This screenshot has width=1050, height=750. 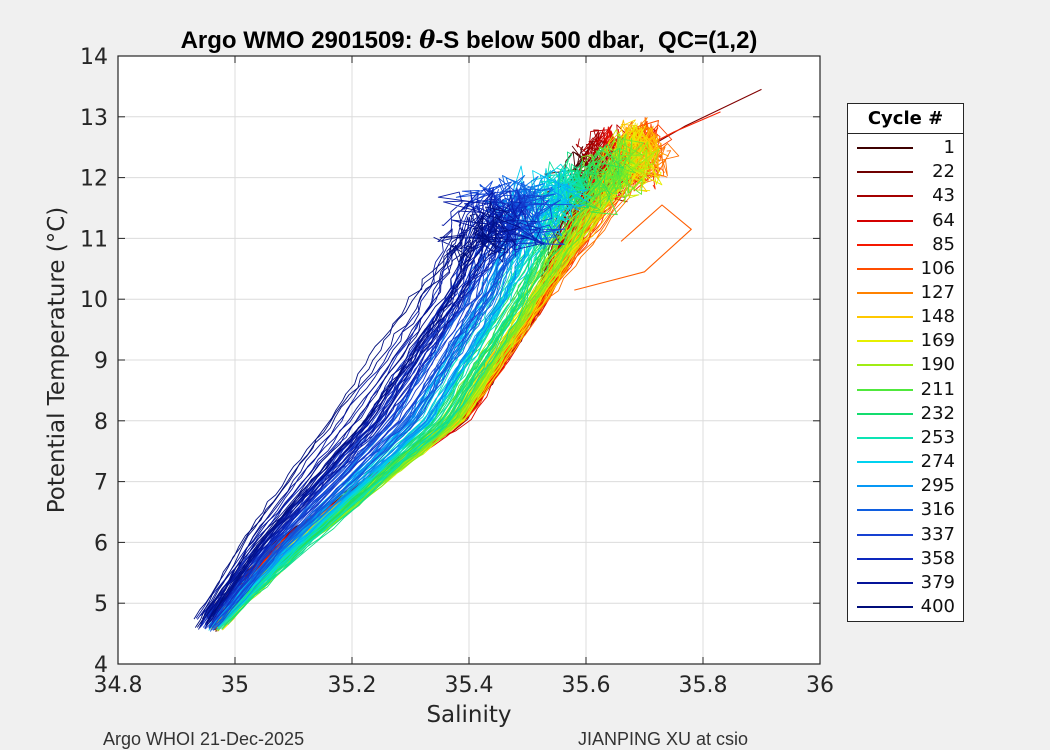 What do you see at coordinates (937, 437) in the screenshot?
I see `legend-label: 253` at bounding box center [937, 437].